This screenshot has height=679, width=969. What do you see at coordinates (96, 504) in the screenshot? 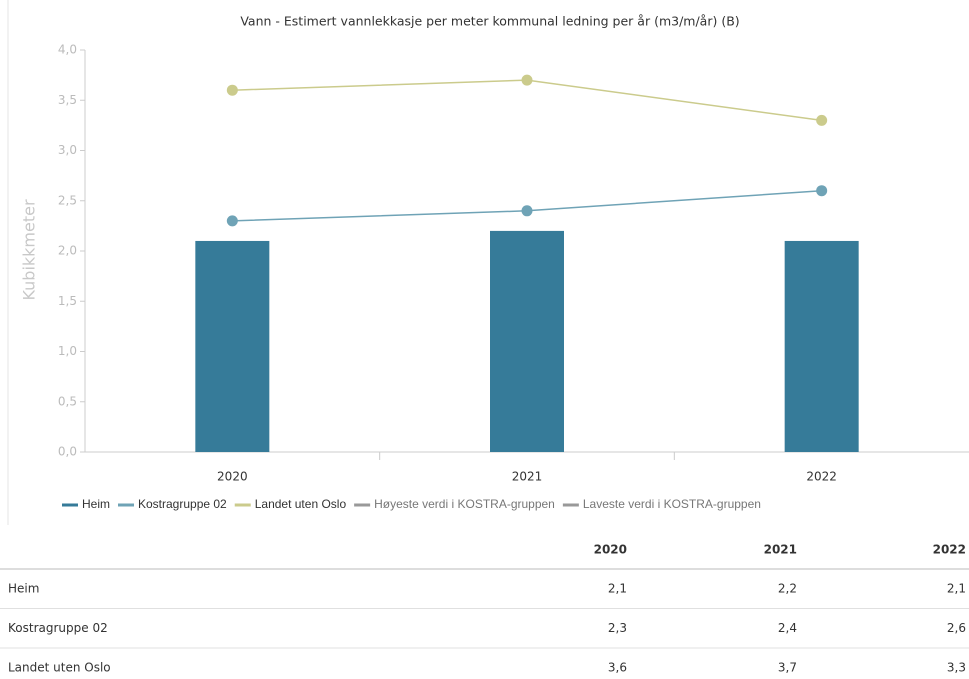
I see `legend-label: Heim` at bounding box center [96, 504].